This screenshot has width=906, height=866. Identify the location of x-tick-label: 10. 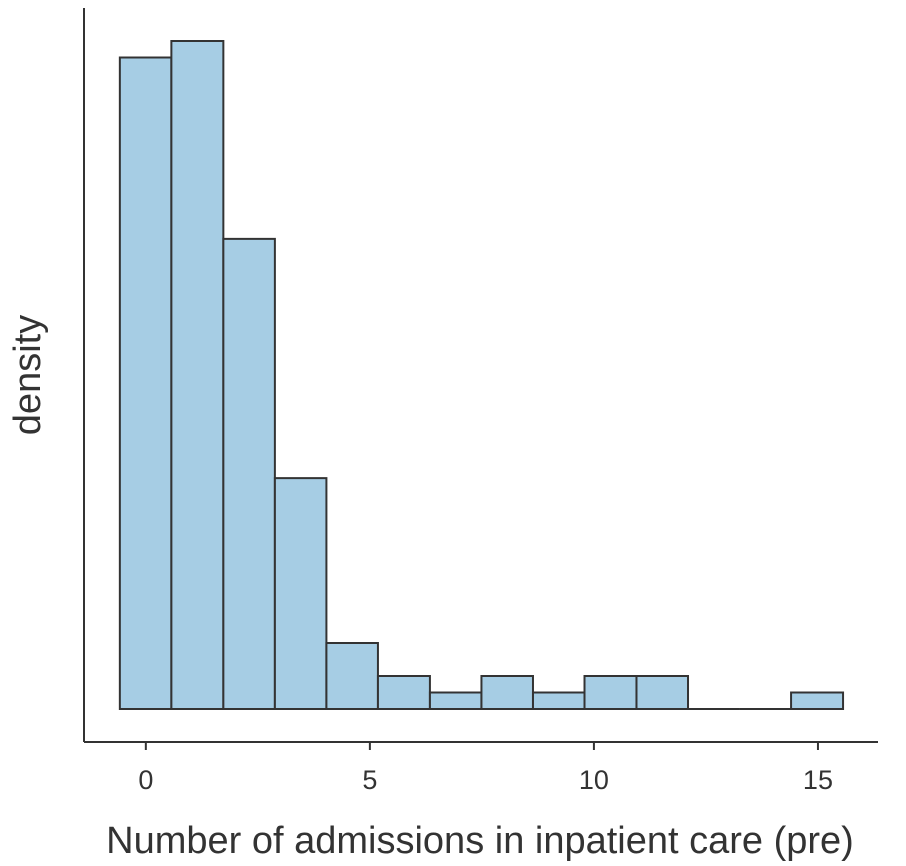
(594, 780).